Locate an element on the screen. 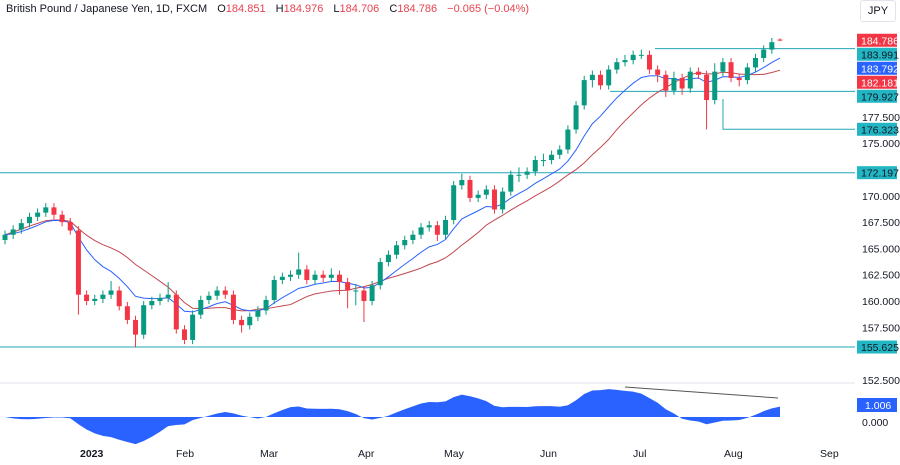 The width and height of the screenshot is (900, 465). currency-button: JPY is located at coordinates (878, 11).